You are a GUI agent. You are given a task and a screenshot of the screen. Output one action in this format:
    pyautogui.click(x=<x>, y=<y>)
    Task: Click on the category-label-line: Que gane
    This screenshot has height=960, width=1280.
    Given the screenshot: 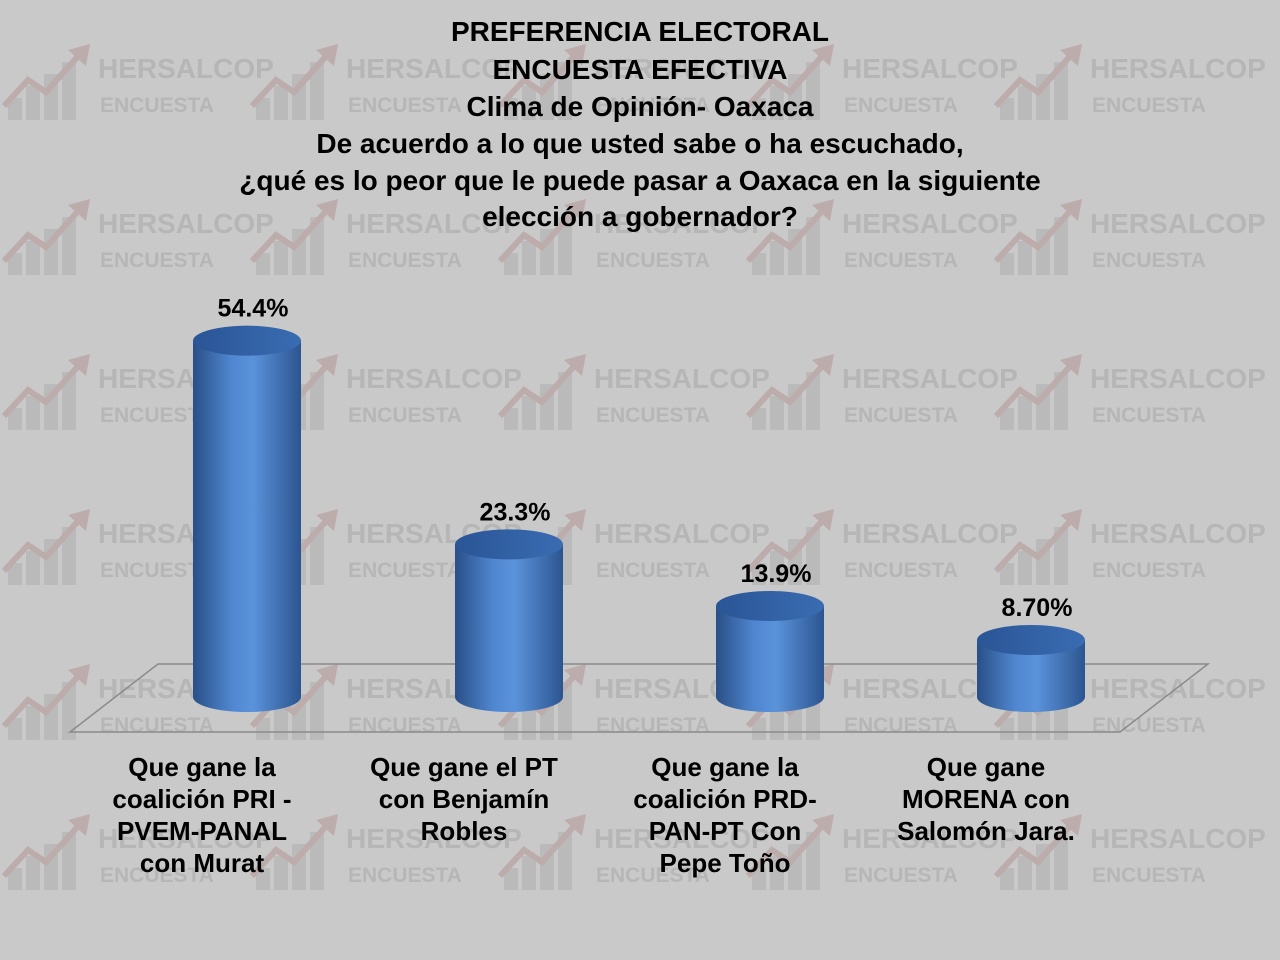 What is the action you would take?
    pyautogui.click(x=986, y=767)
    